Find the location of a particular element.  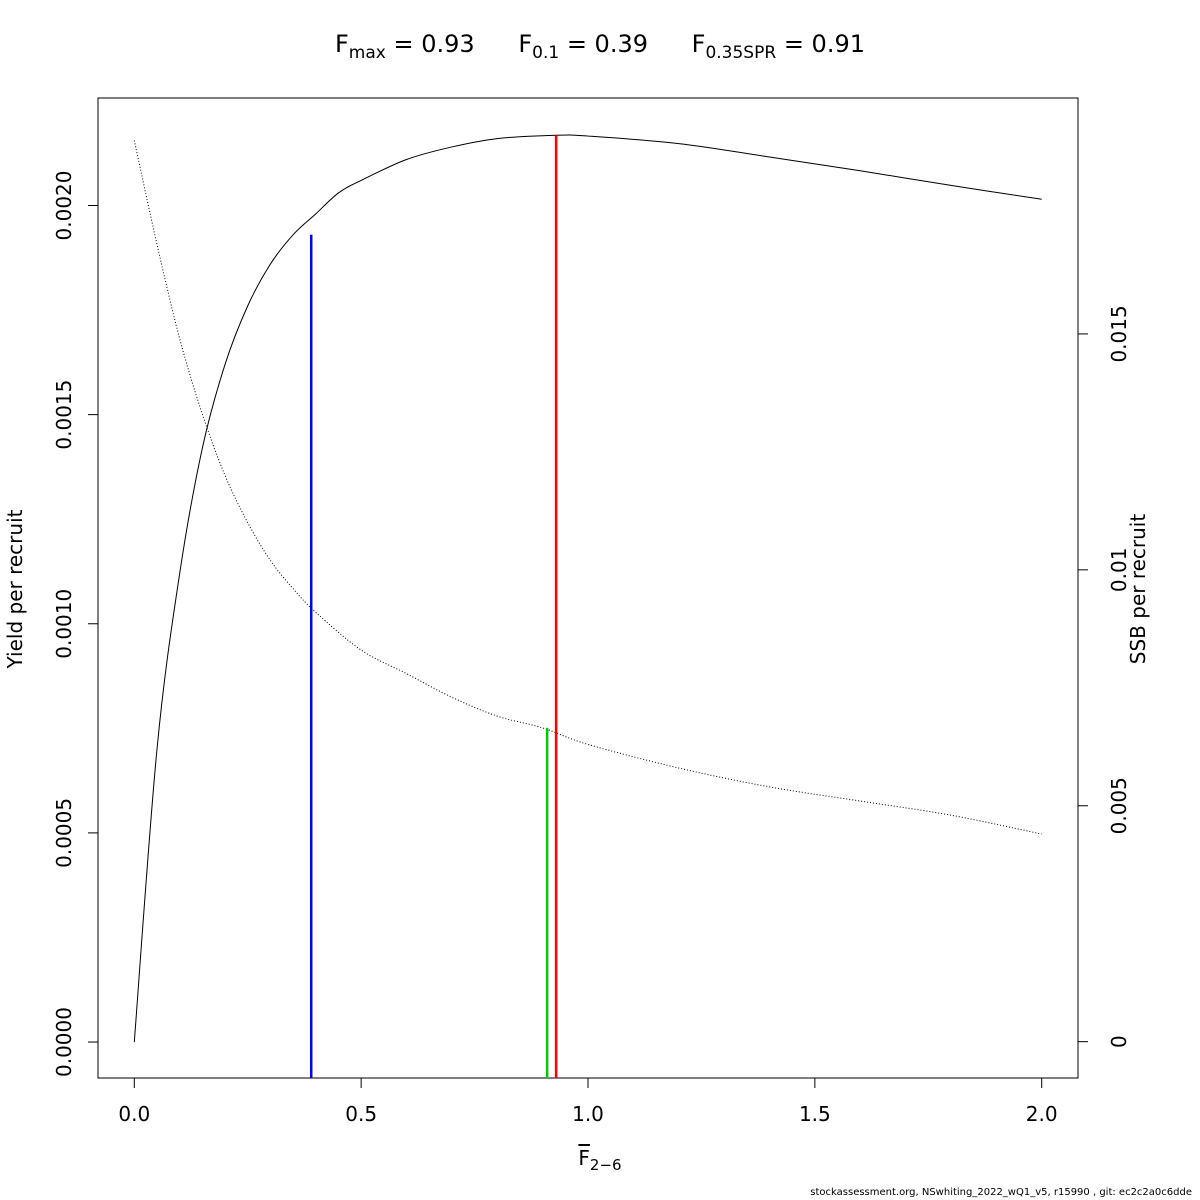

x-tick-label: 0.5 is located at coordinates (361, 1114).